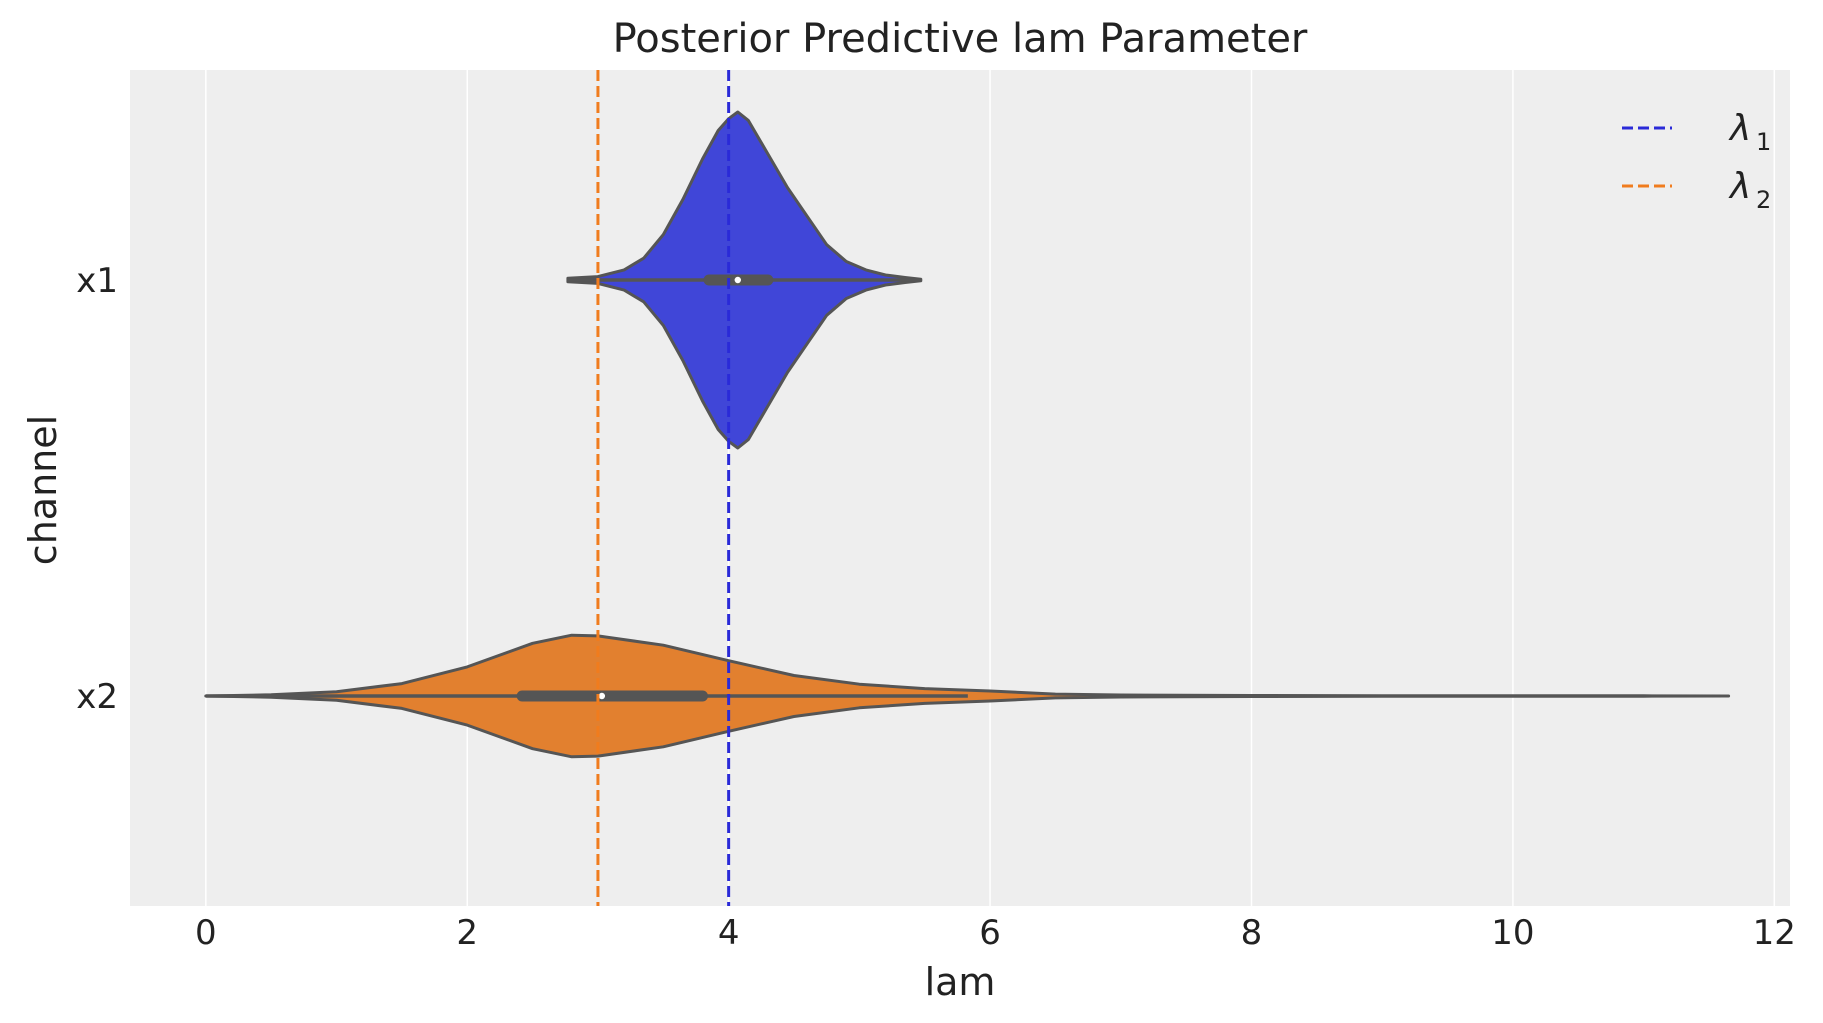 This screenshot has width=1823, height=1023. I want to click on x-tick-label: 6, so click(990, 933).